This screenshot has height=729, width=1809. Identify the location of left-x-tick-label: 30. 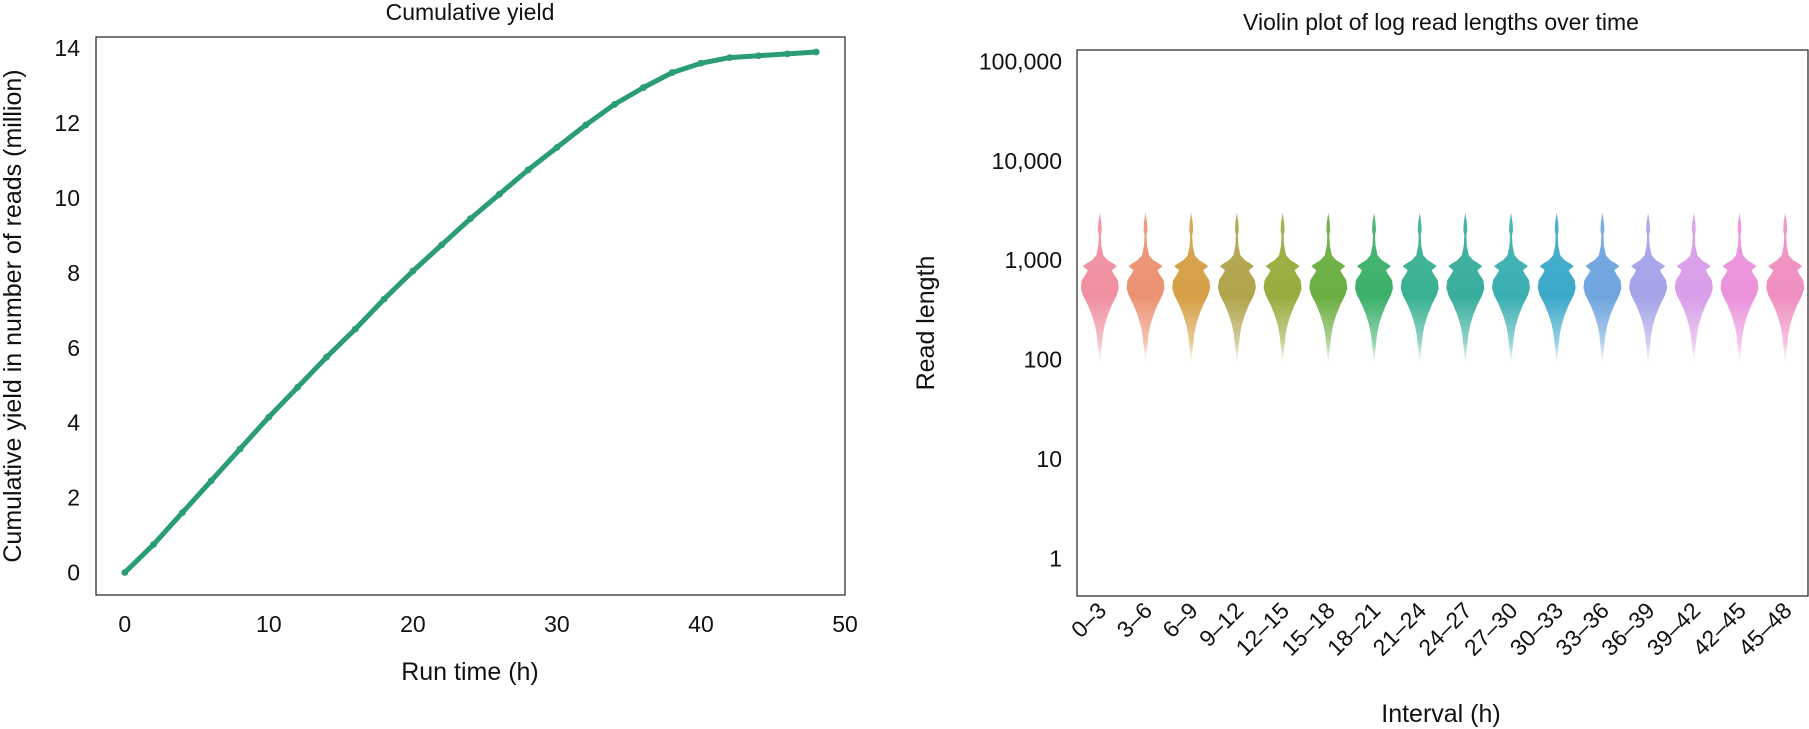
(557, 624).